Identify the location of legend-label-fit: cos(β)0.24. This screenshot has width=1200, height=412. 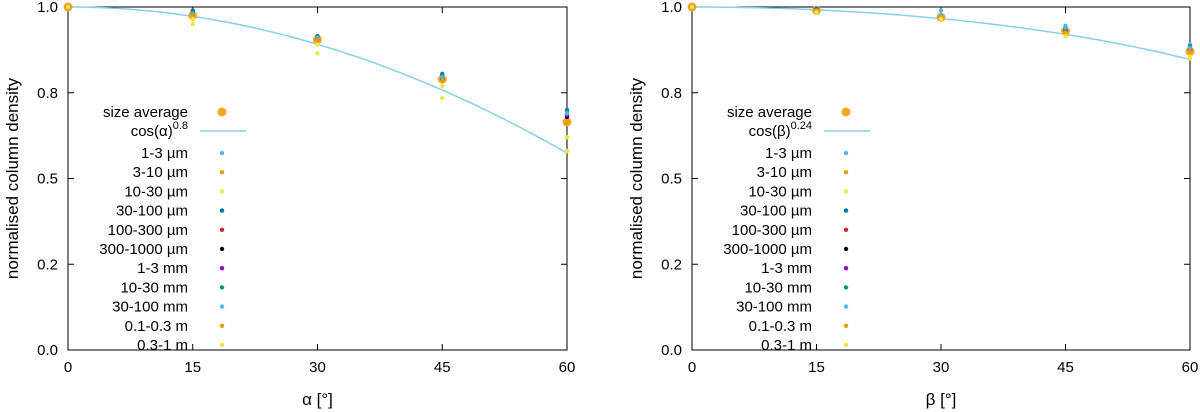
(780, 130).